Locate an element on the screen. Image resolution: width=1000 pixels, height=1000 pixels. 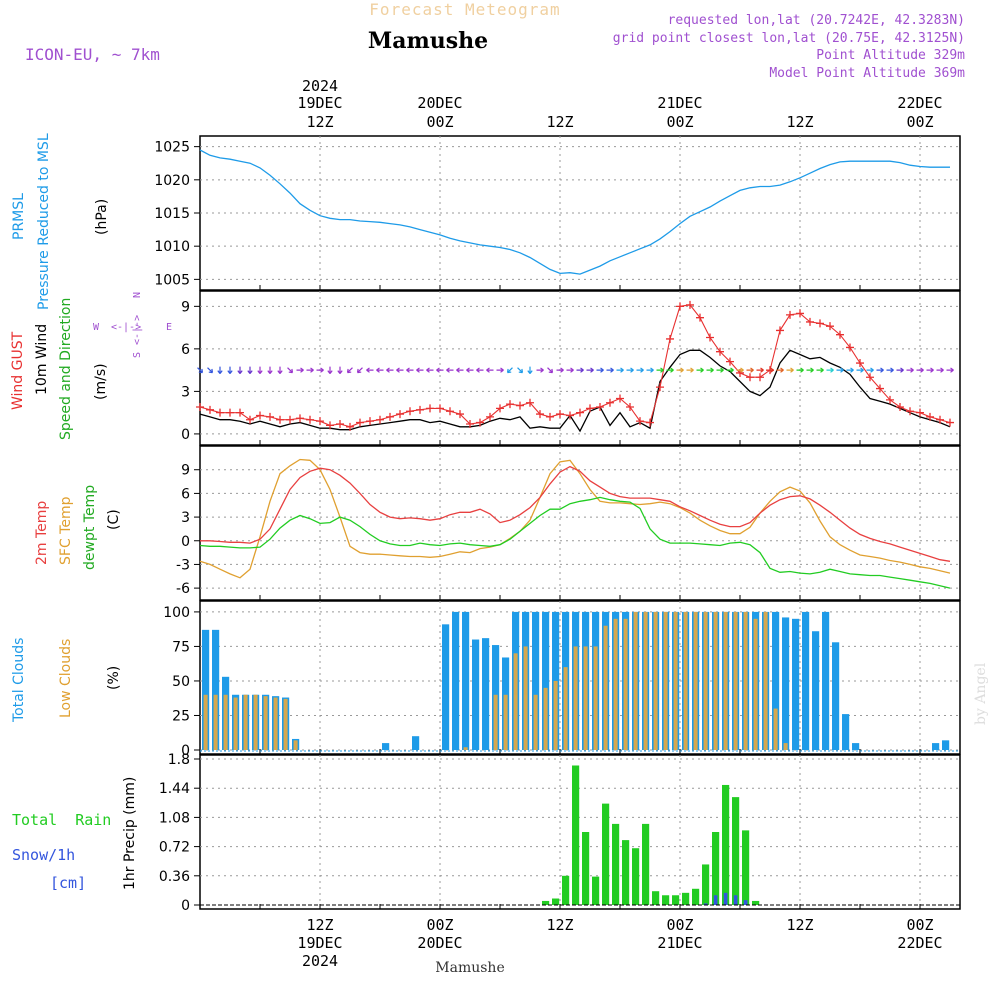
ytick-label-temperature: -3 is located at coordinates (183, 565).